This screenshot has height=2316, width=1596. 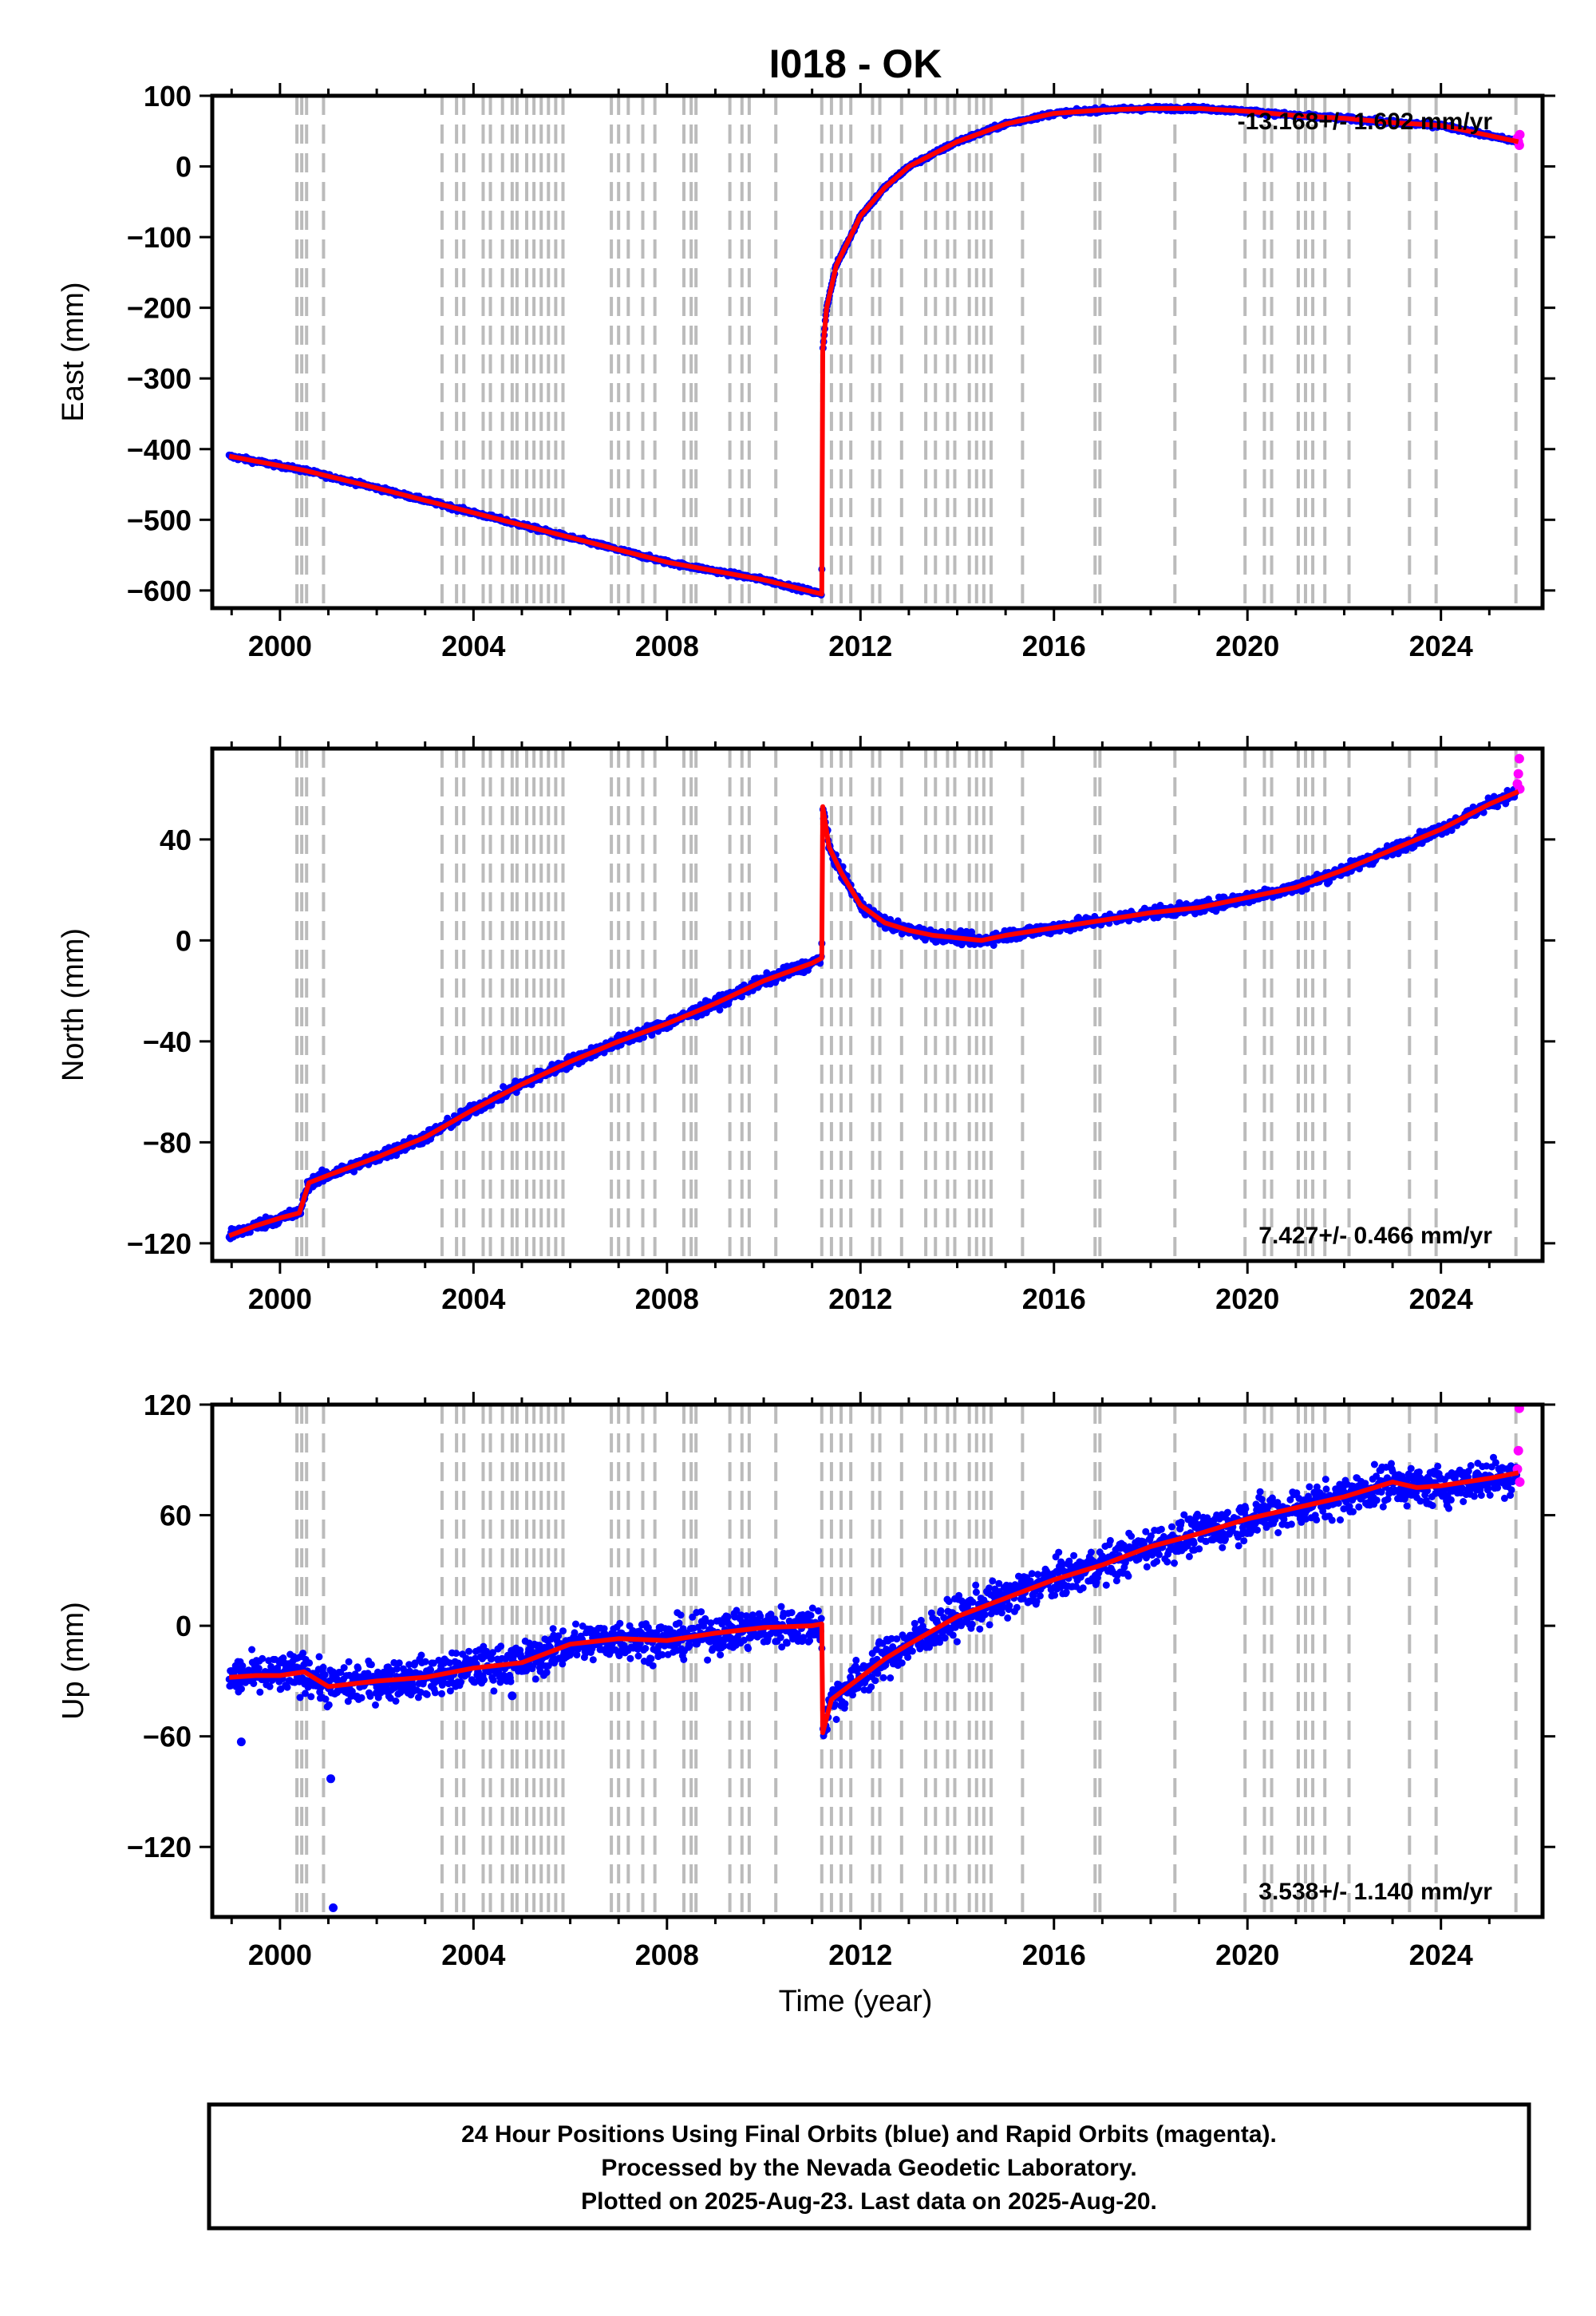 I want to click on rapid-orbit-points, so click(x=1518, y=773).